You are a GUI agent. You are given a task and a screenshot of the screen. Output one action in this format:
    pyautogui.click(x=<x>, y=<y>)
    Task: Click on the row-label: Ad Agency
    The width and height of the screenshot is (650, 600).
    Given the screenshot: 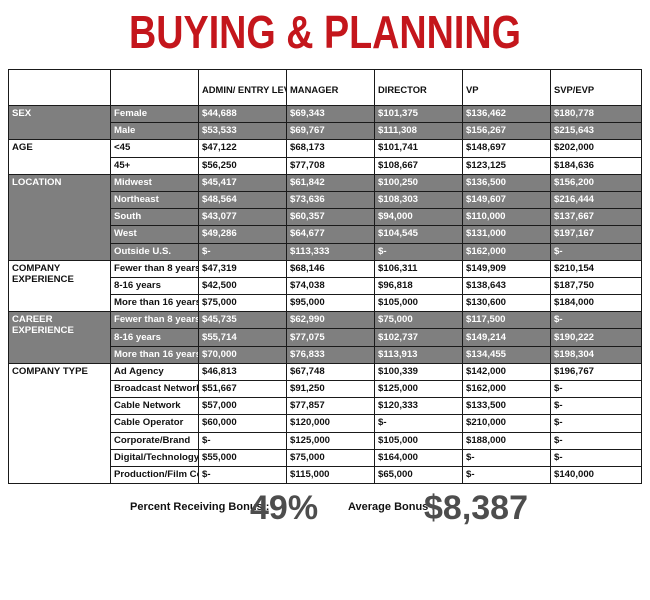 What is the action you would take?
    pyautogui.click(x=154, y=372)
    